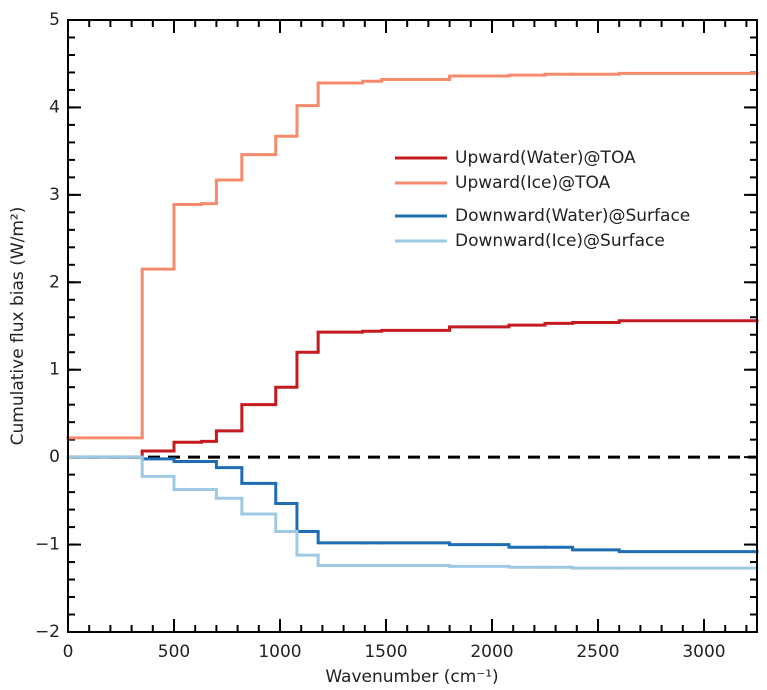  I want to click on x-tick-label: 1000, so click(279, 652).